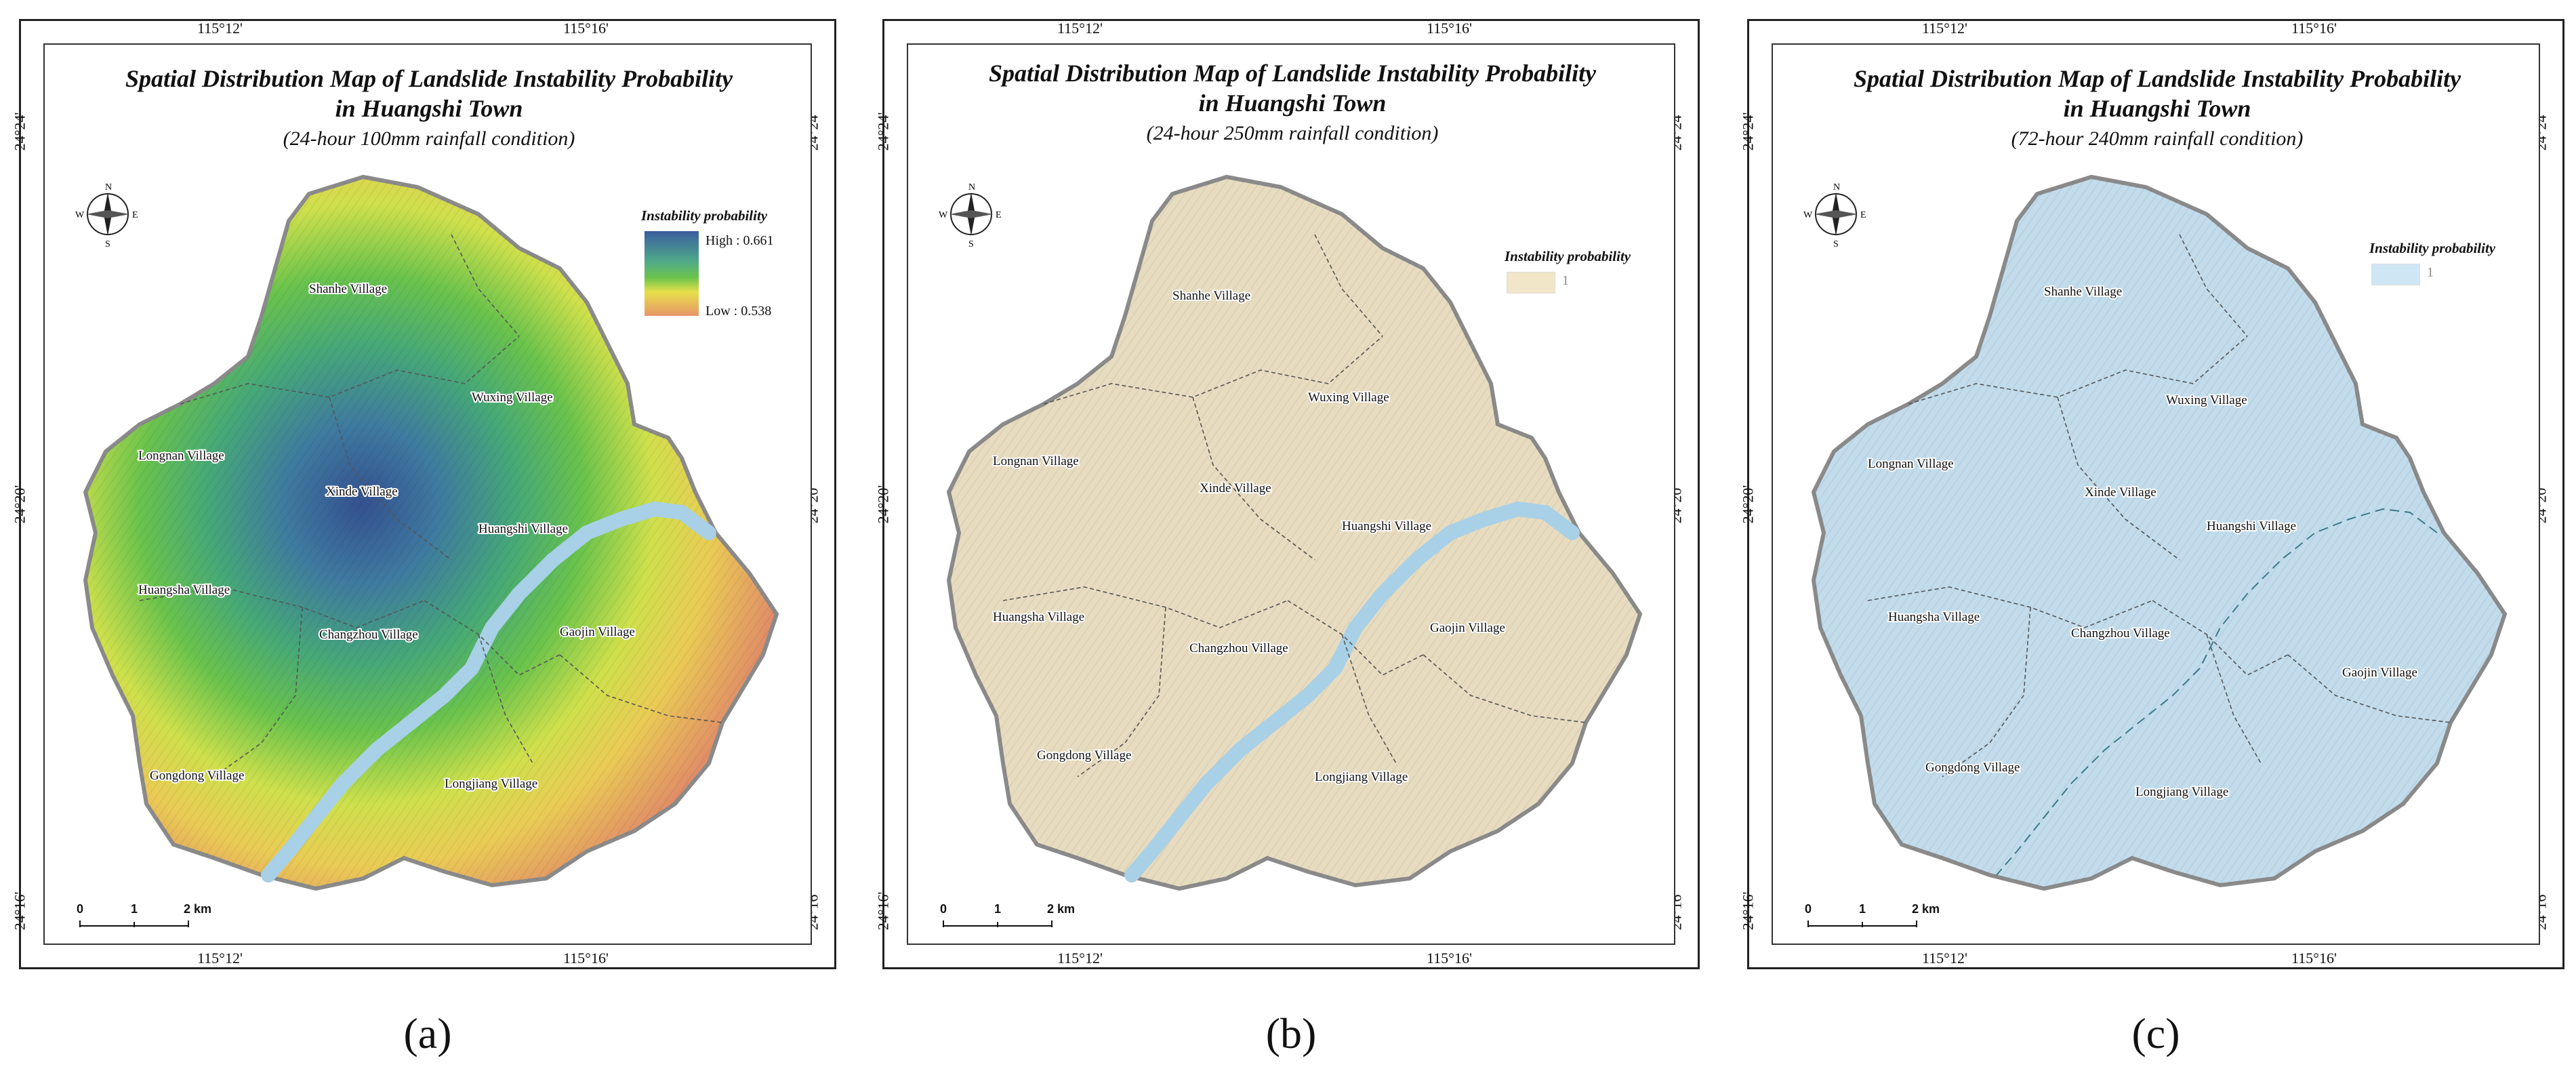 The image size is (2576, 1075). I want to click on village-label-shanhe: Shanhe Village, so click(348, 289).